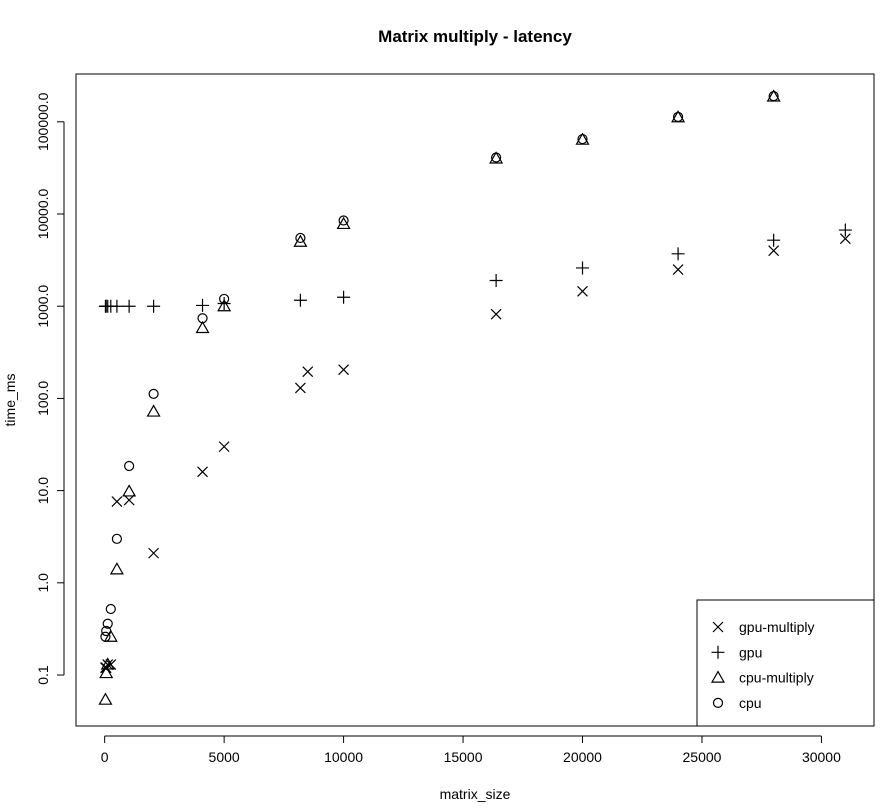  Describe the element at coordinates (582, 757) in the screenshot. I see `x-tick-label: 20000` at that location.